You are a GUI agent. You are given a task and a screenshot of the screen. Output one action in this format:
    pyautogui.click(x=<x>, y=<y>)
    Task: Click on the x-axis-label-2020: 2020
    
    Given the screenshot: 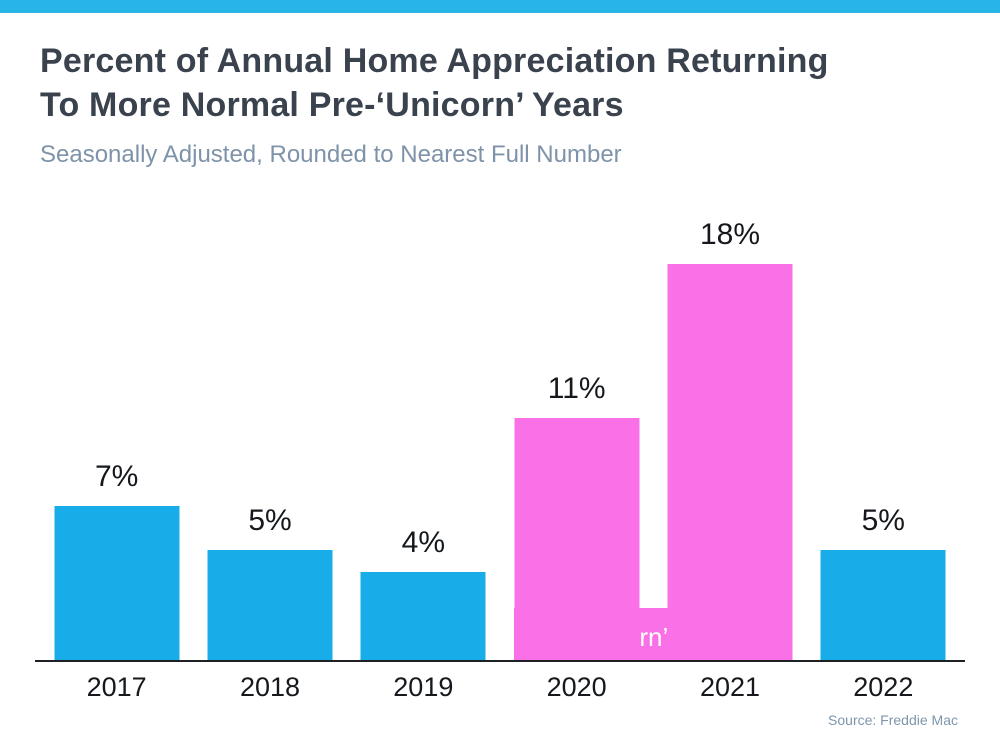 What is the action you would take?
    pyautogui.click(x=576, y=687)
    